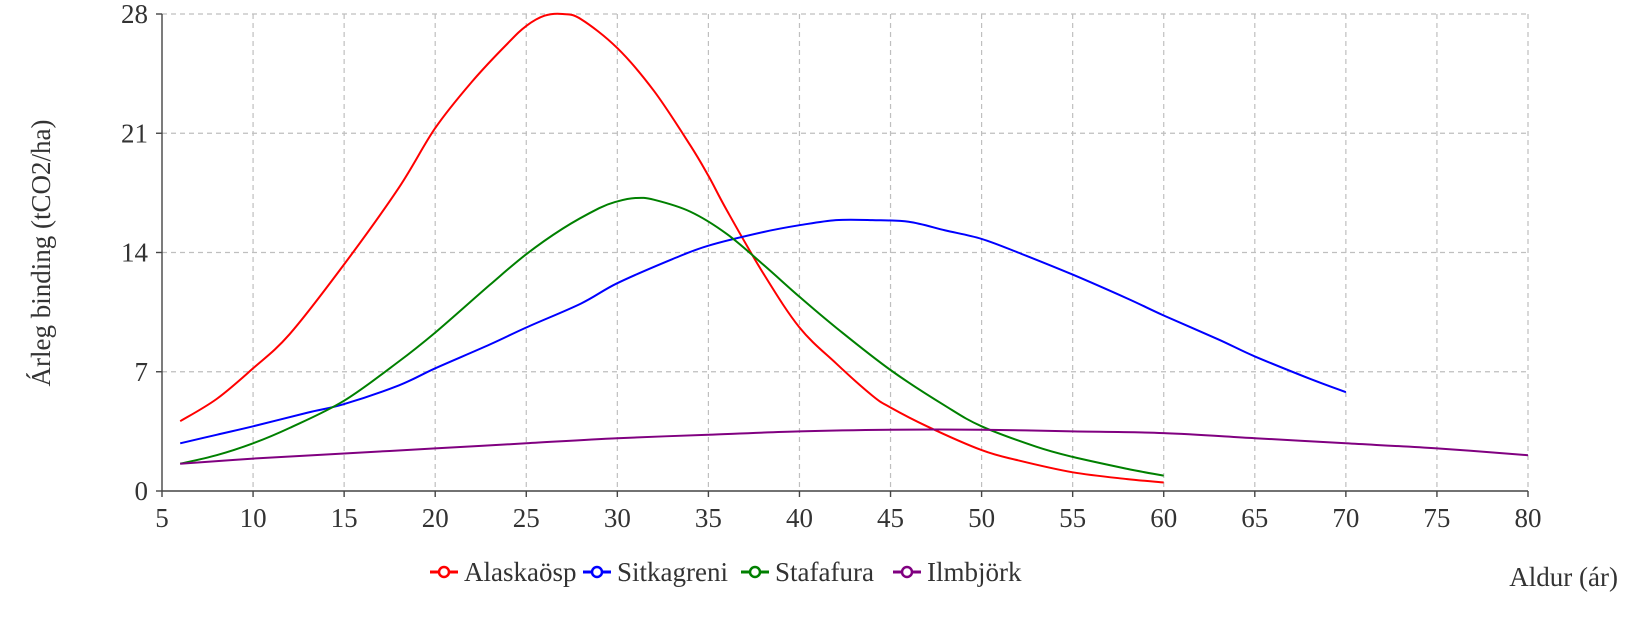 The width and height of the screenshot is (1636, 617). I want to click on legend-item: Alaskaösp, so click(503, 572).